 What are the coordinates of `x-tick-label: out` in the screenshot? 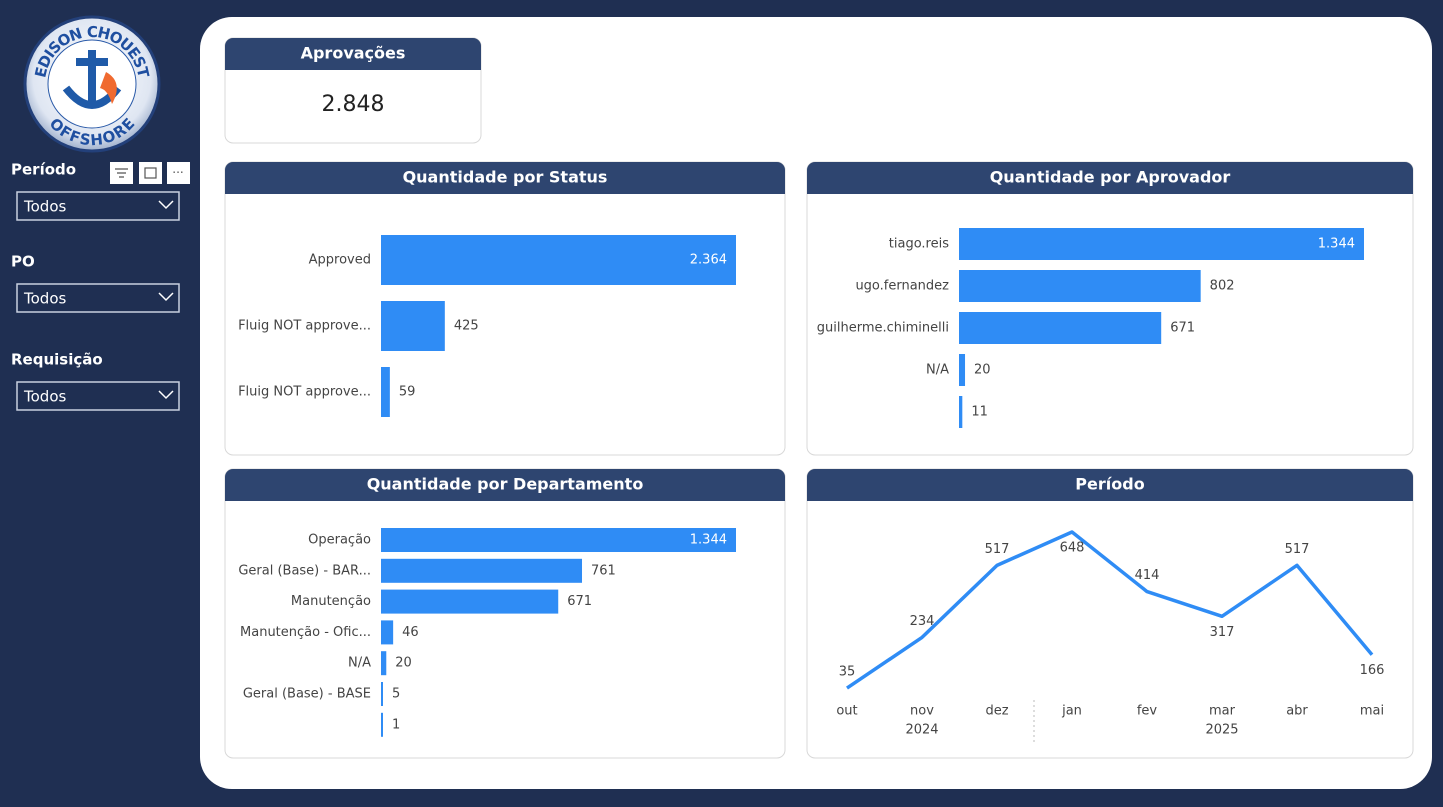 It's located at (846, 711).